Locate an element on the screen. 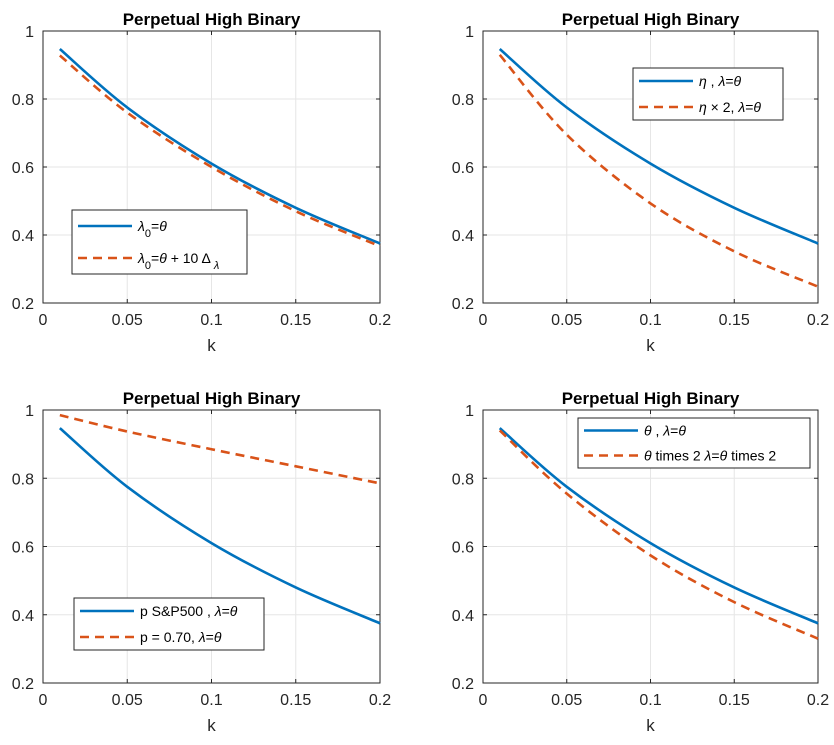  legend-label-1: θ , λ=θ is located at coordinates (665, 431).